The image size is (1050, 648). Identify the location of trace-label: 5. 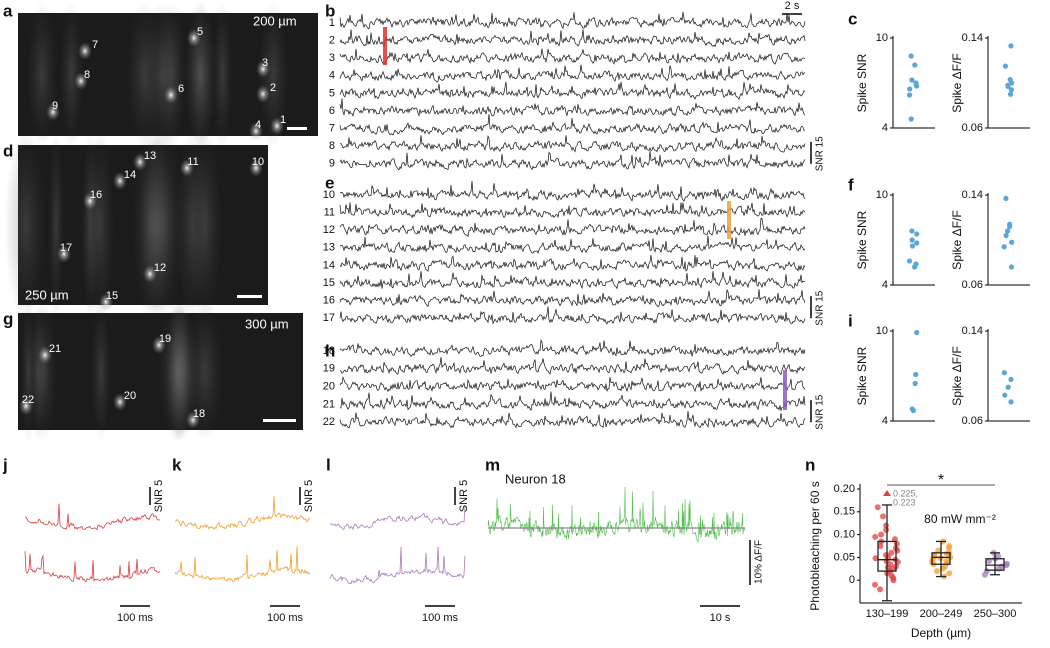
(332, 93).